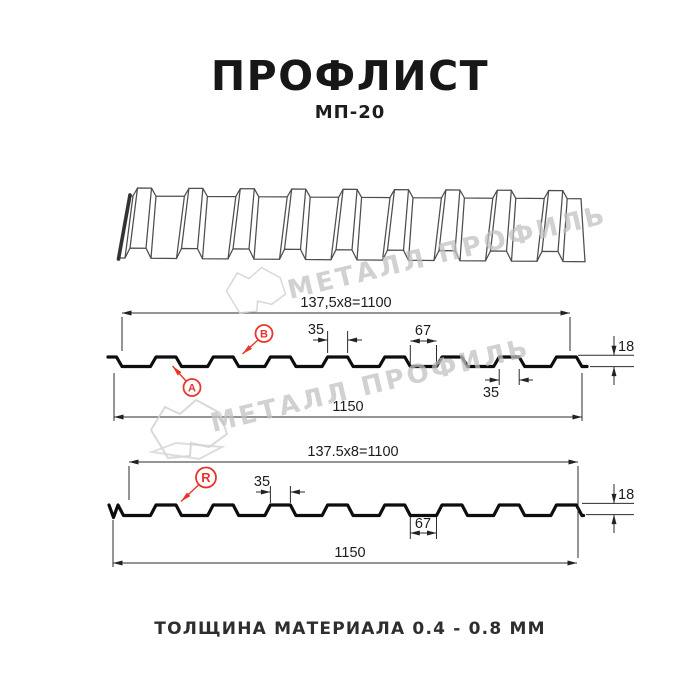  What do you see at coordinates (256, 290) in the screenshot?
I see `metall-profil-logo-icon` at bounding box center [256, 290].